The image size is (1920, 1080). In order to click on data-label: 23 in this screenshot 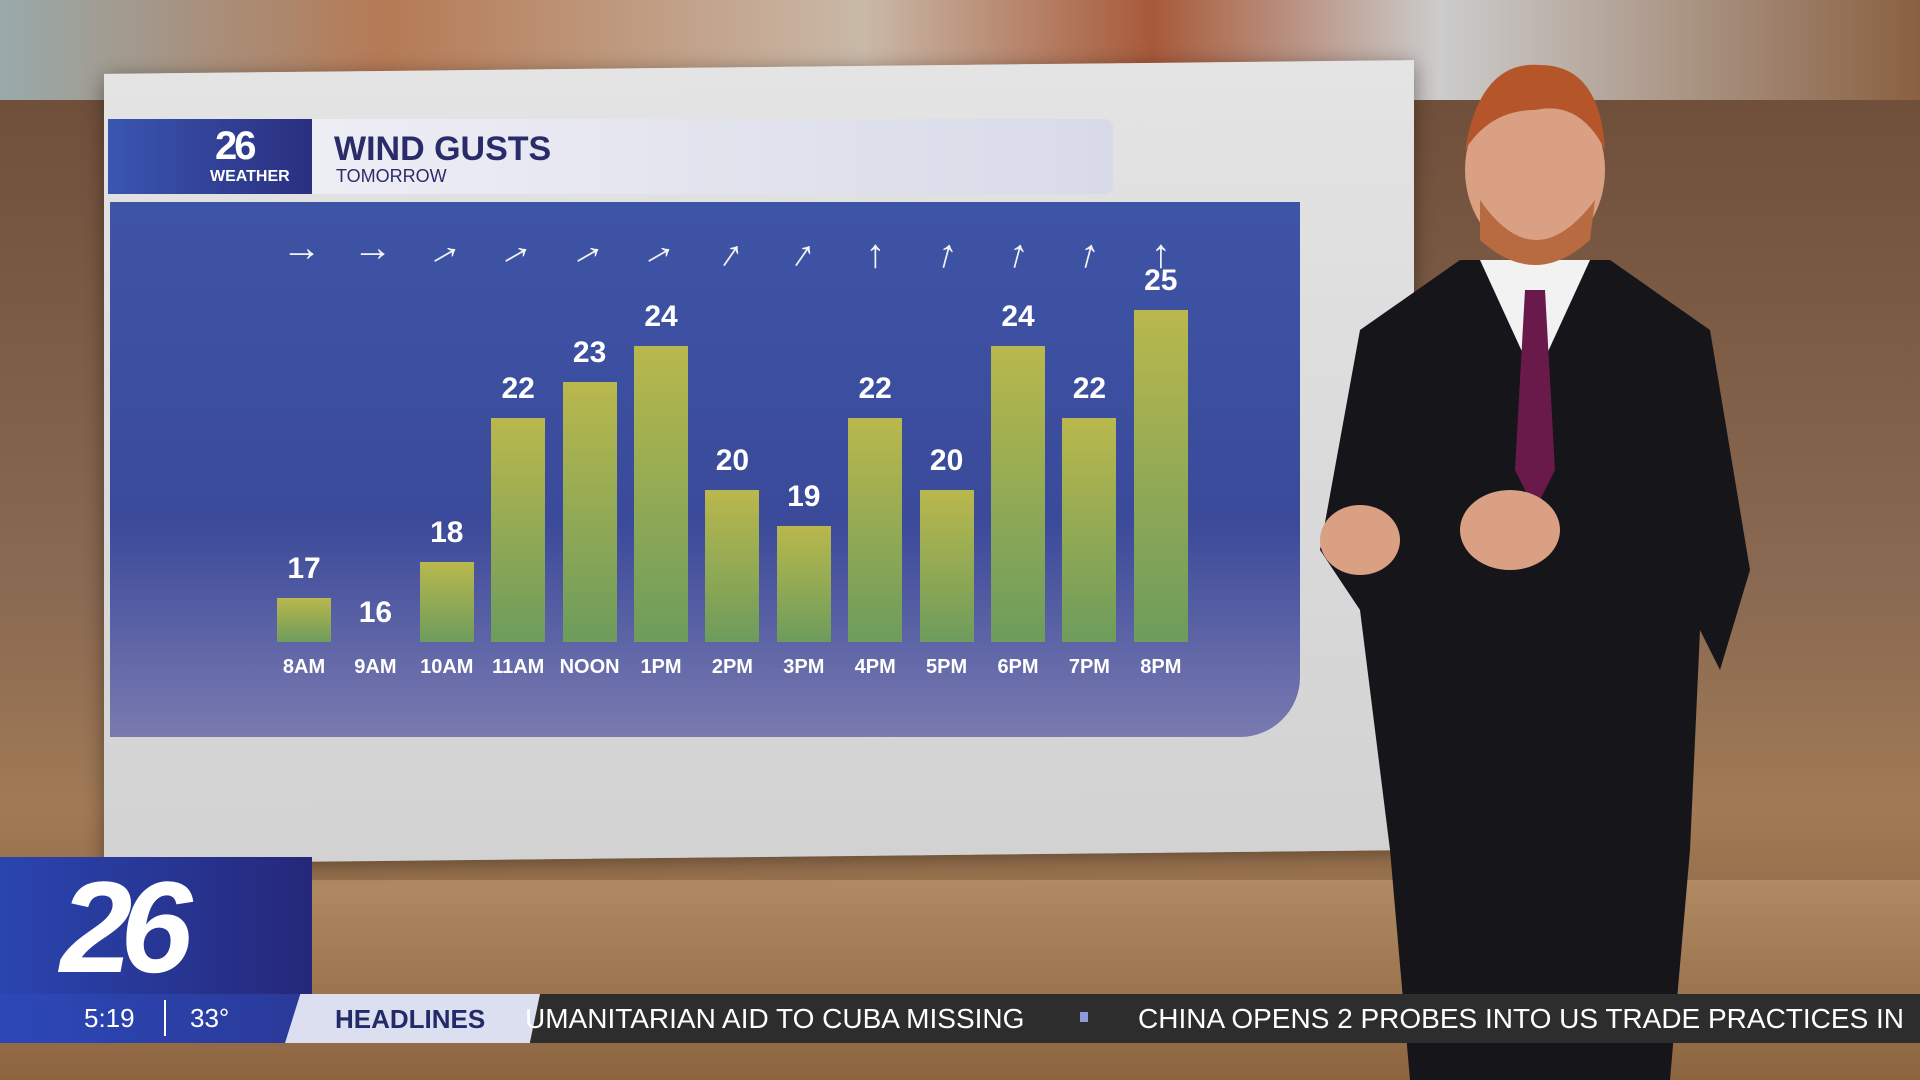, I will do `click(589, 352)`.